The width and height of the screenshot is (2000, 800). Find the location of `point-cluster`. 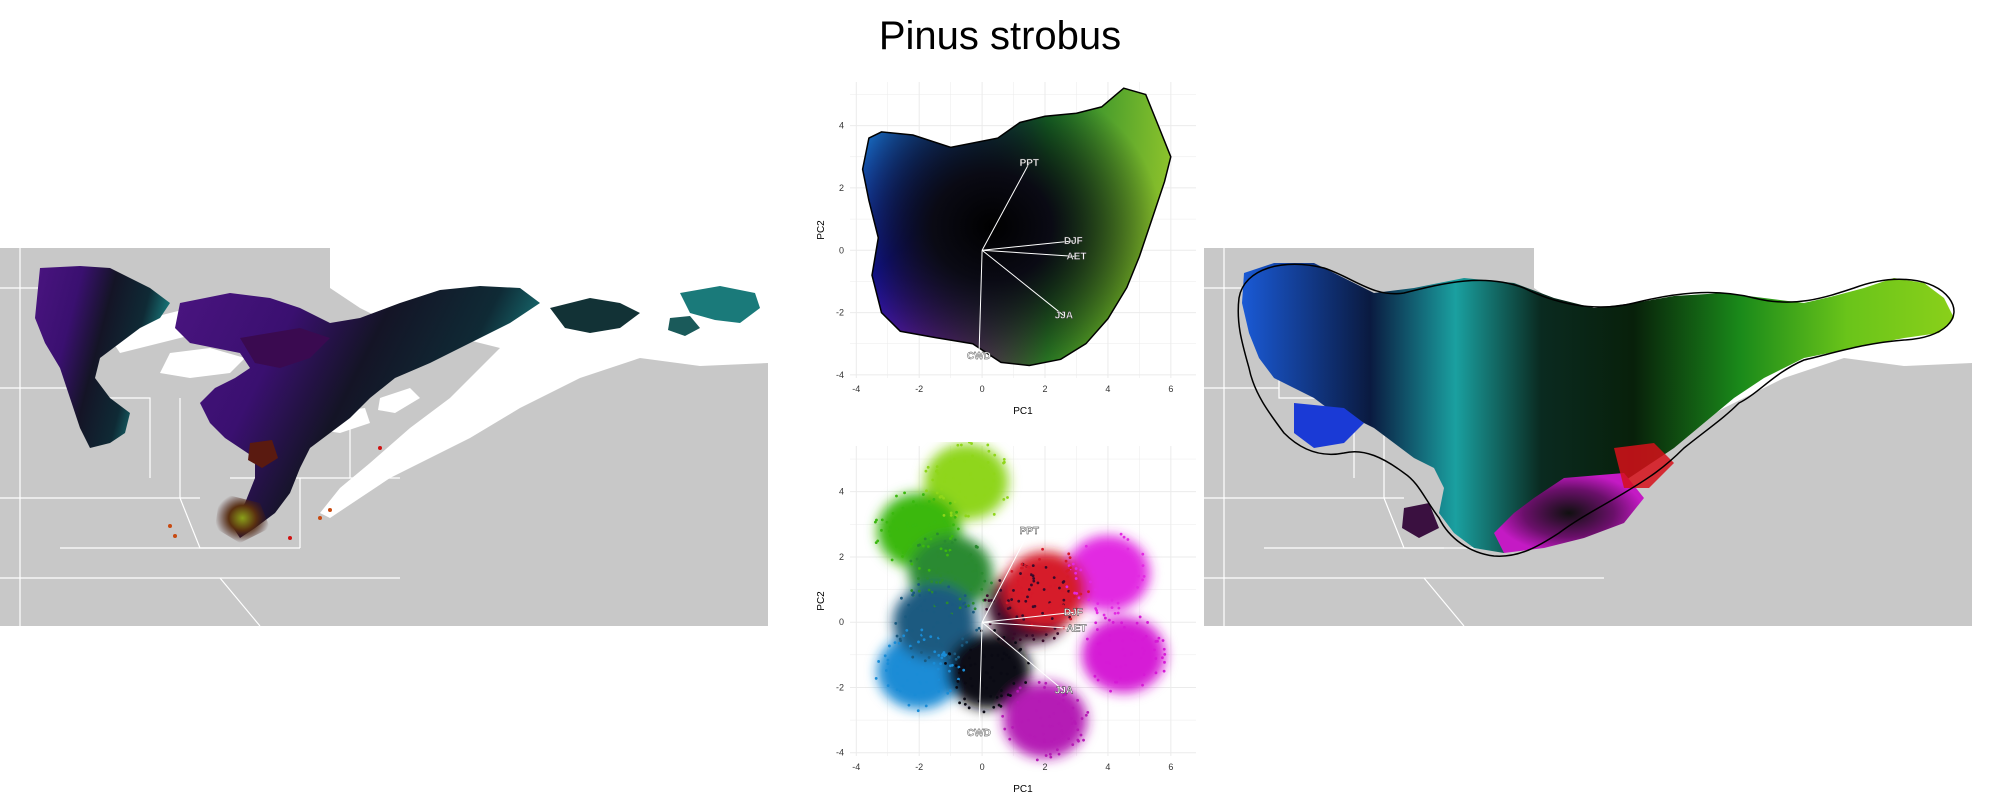

point-cluster is located at coordinates (1107, 573).